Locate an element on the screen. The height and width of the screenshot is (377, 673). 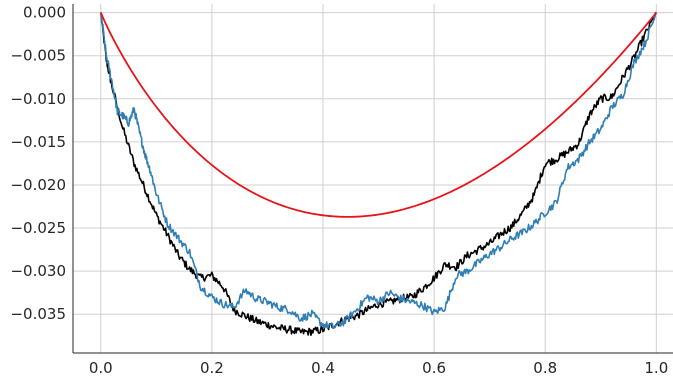
x-tick-label: 0.0 is located at coordinates (101, 368).